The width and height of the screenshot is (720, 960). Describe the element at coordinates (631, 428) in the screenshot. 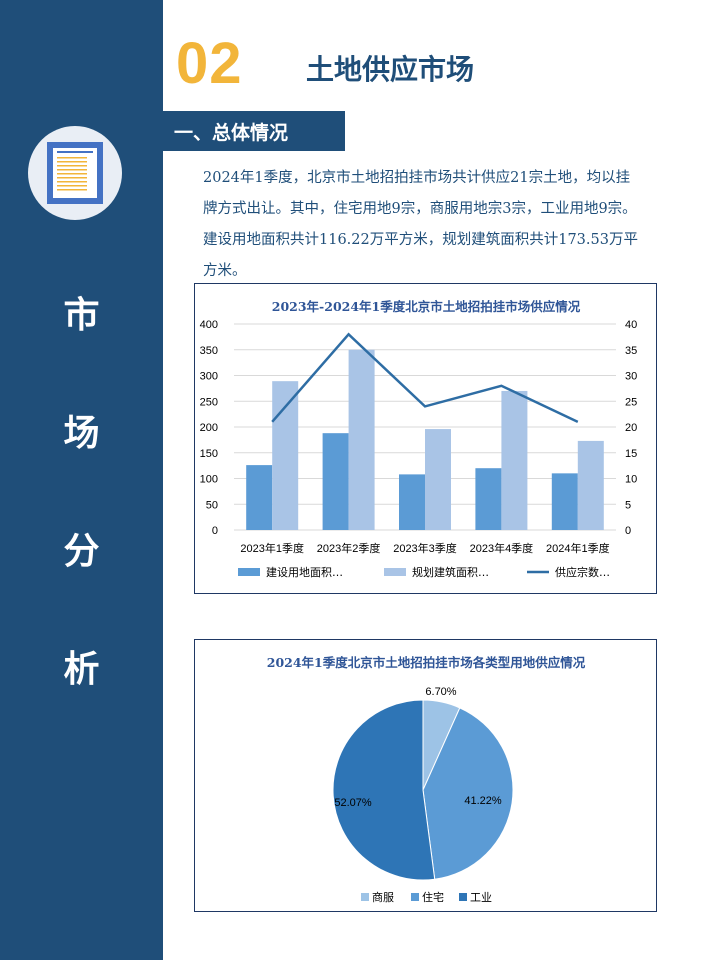

I see `y-right-tick-label: 20` at that location.